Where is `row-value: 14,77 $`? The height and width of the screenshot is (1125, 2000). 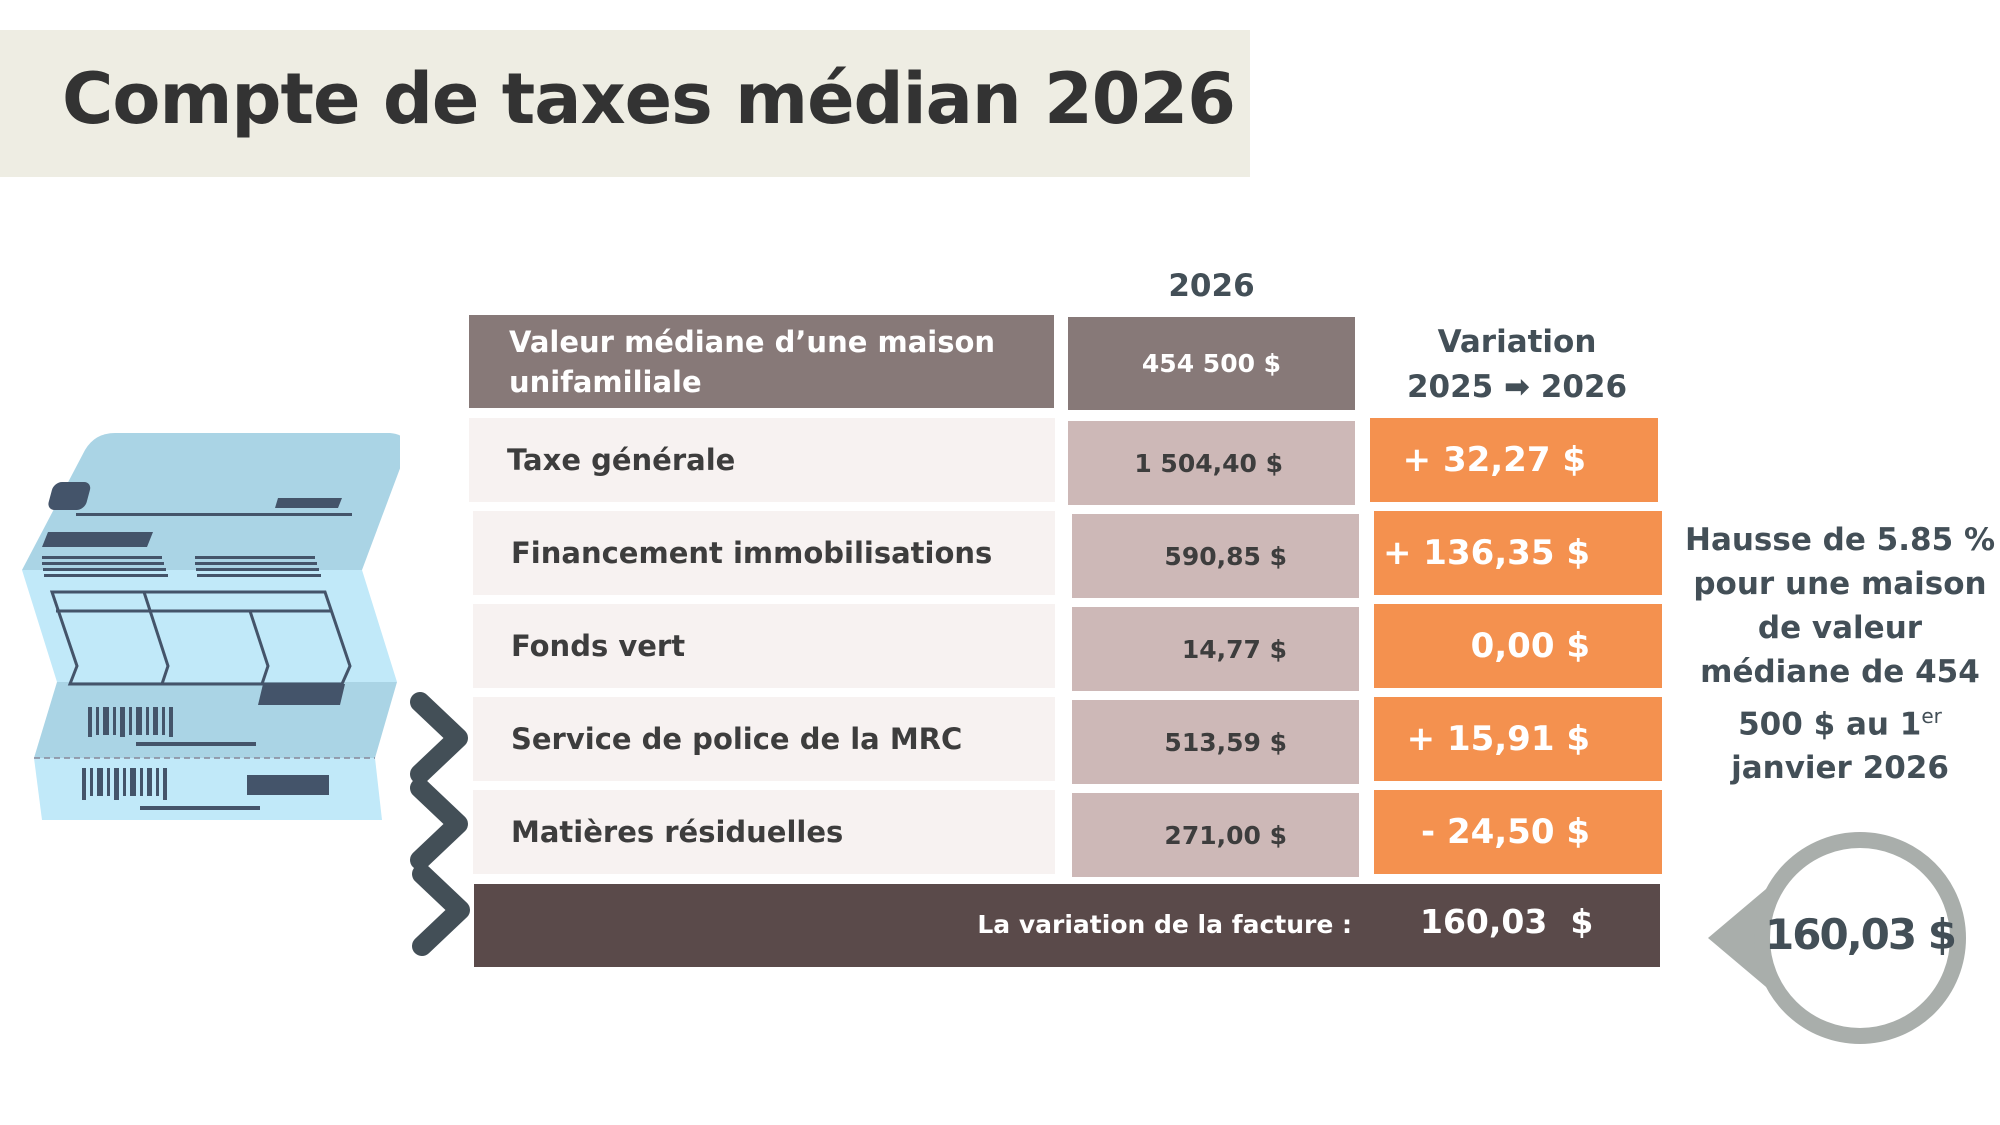
row-value: 14,77 $ is located at coordinates (1215, 649).